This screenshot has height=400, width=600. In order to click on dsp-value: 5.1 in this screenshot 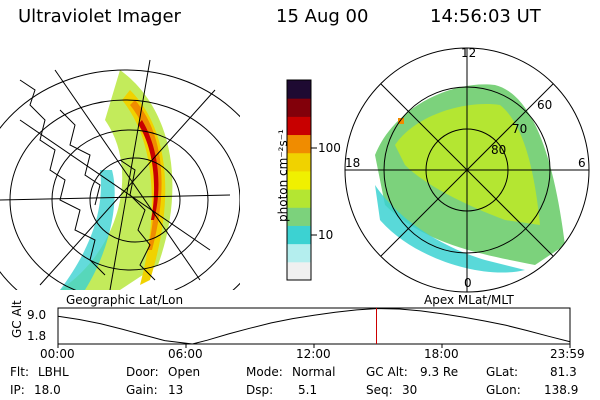, I will do `click(308, 390)`.